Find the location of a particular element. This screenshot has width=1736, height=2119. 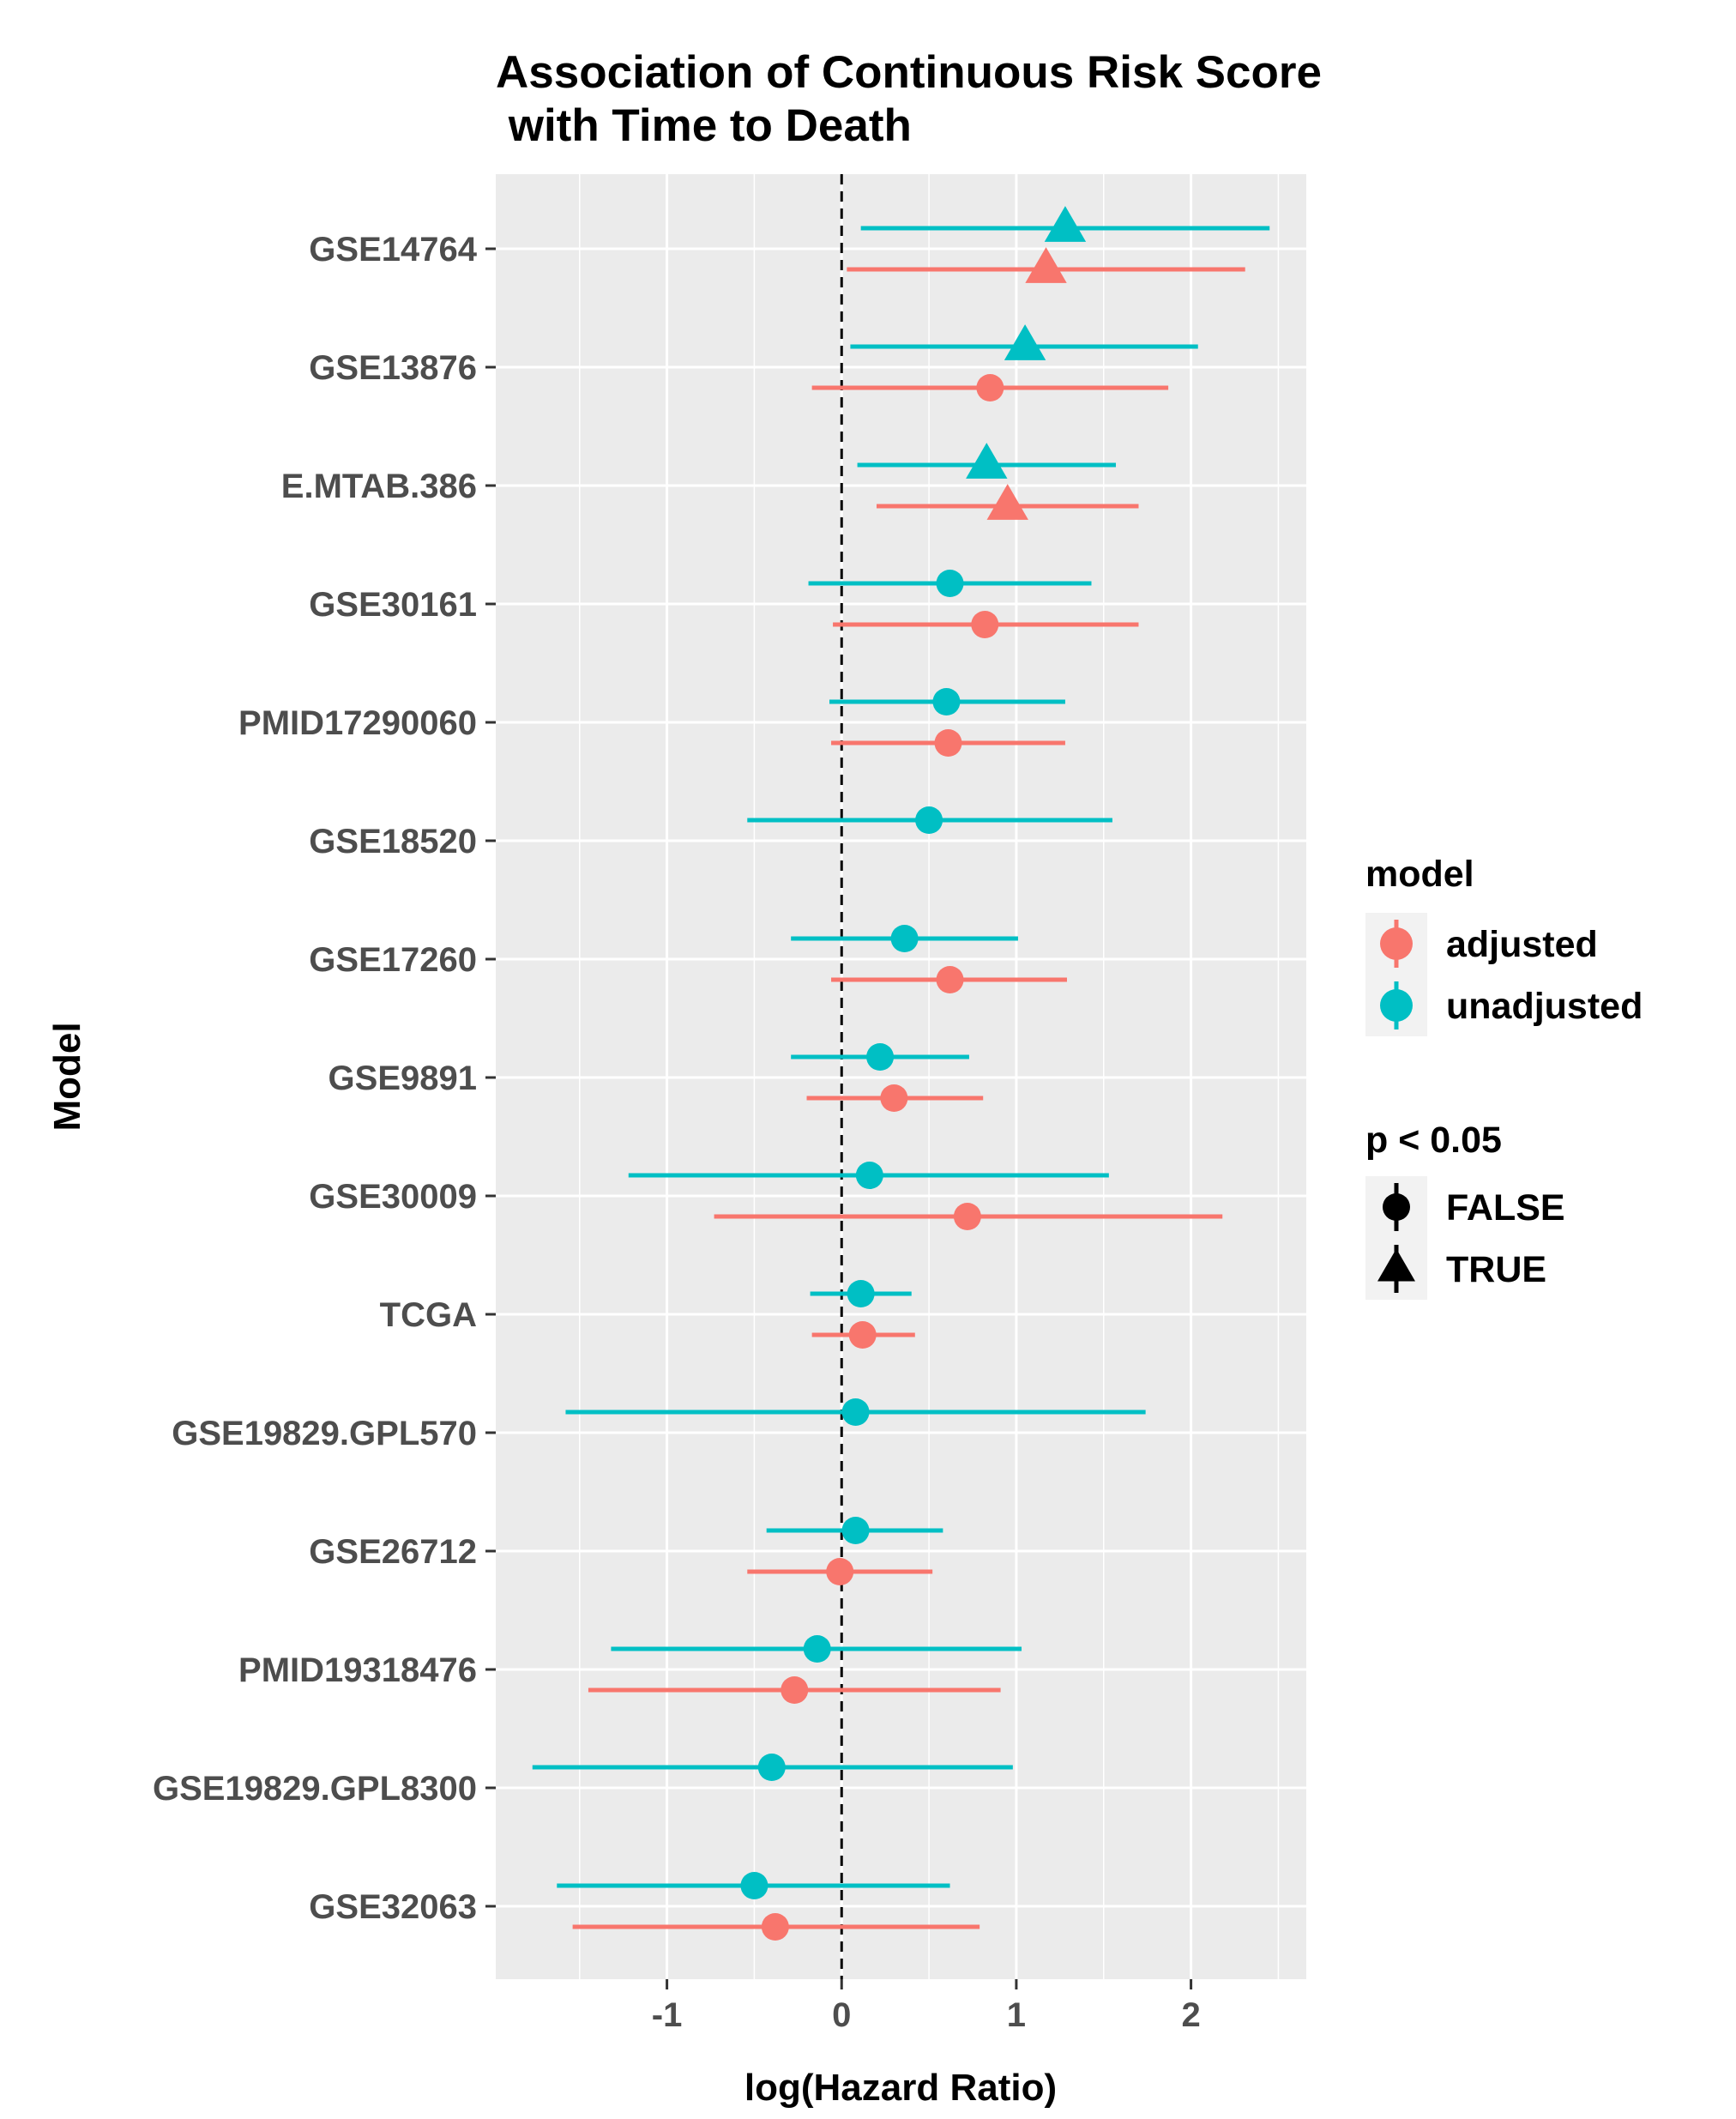

y-tick-label: GSE26712 is located at coordinates (393, 1552).